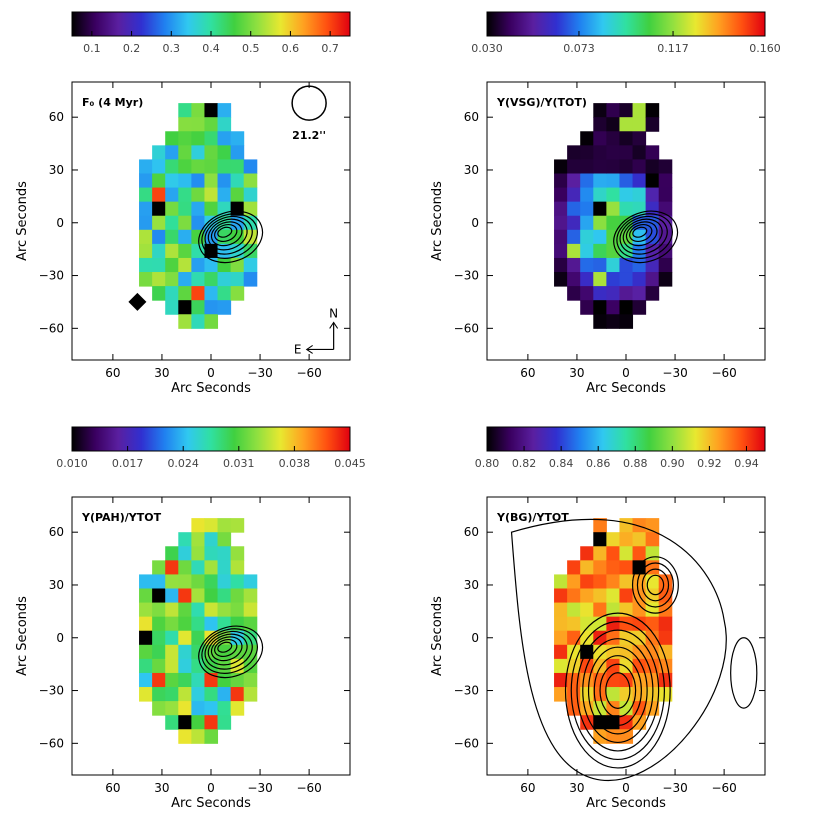 This screenshot has width=830, height=830. I want to click on colorbar-tick-label: 0.82, so click(524, 463).